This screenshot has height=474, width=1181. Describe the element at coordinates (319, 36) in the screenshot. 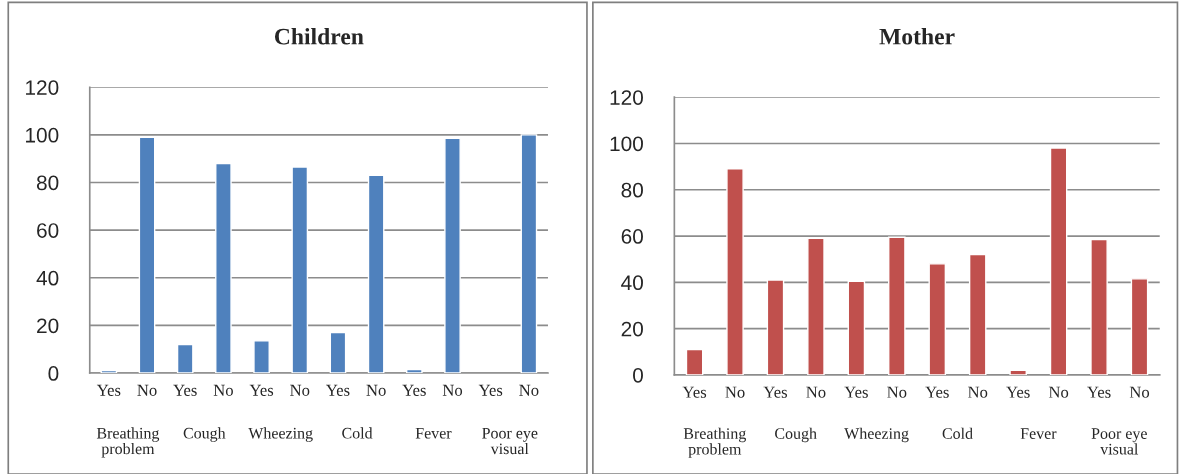

I see `chart-title: Children` at that location.